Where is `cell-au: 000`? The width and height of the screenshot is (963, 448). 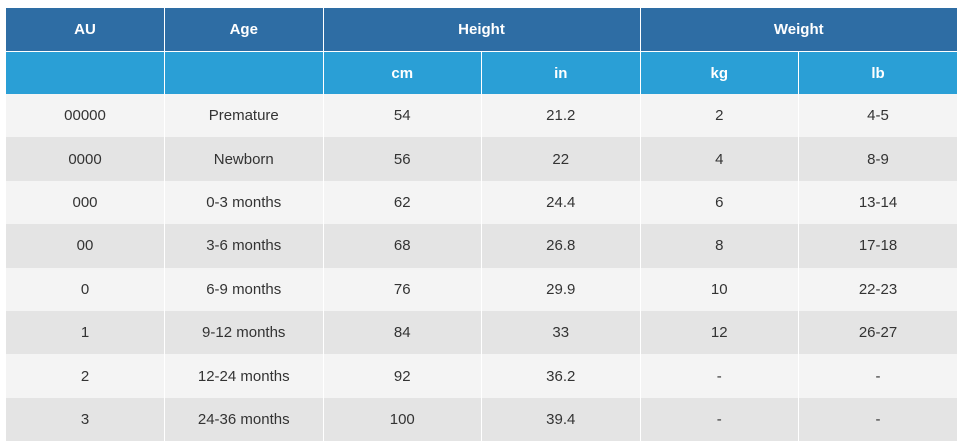 cell-au: 000 is located at coordinates (85, 202).